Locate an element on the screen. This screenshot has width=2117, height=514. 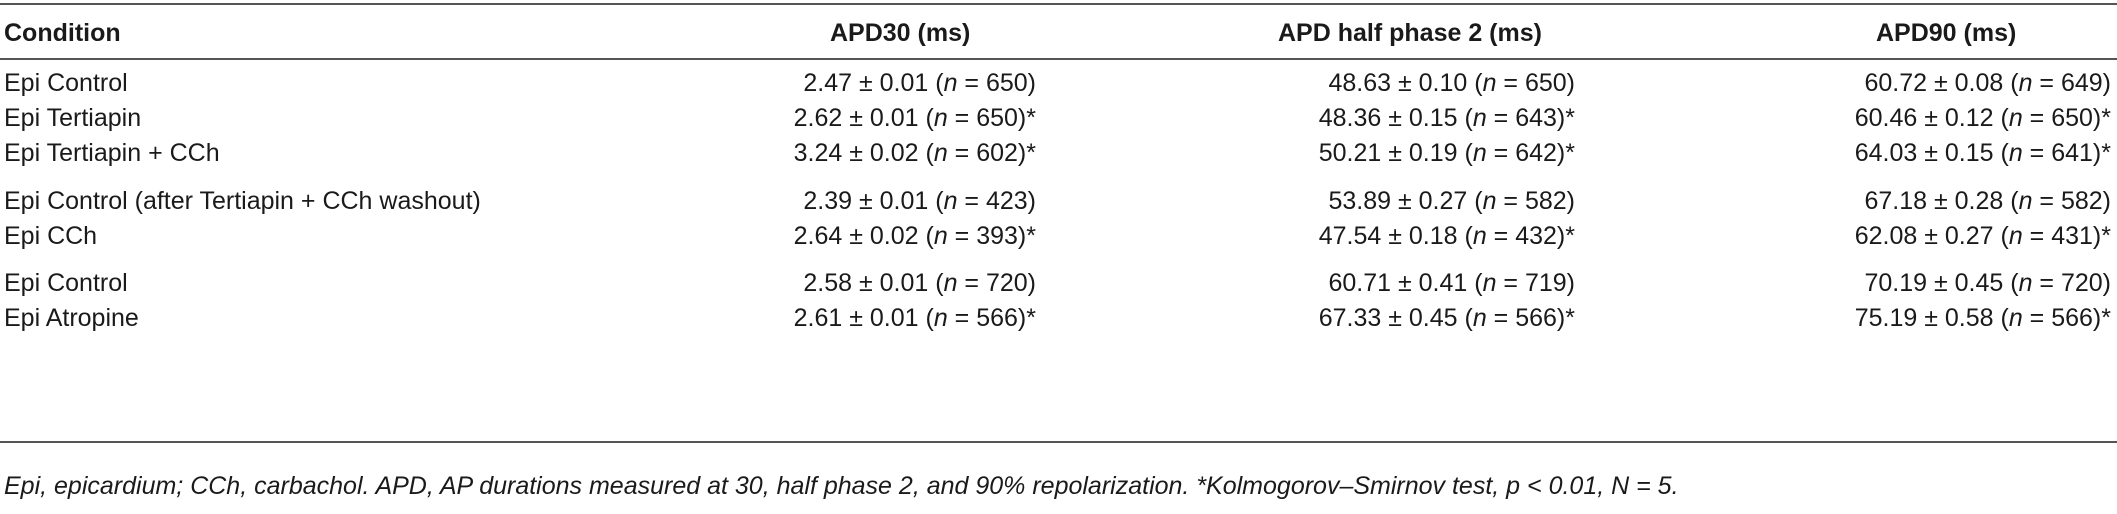
cell-apd30: 2.61 ± 0.01 (n = 566)* is located at coordinates (915, 318).